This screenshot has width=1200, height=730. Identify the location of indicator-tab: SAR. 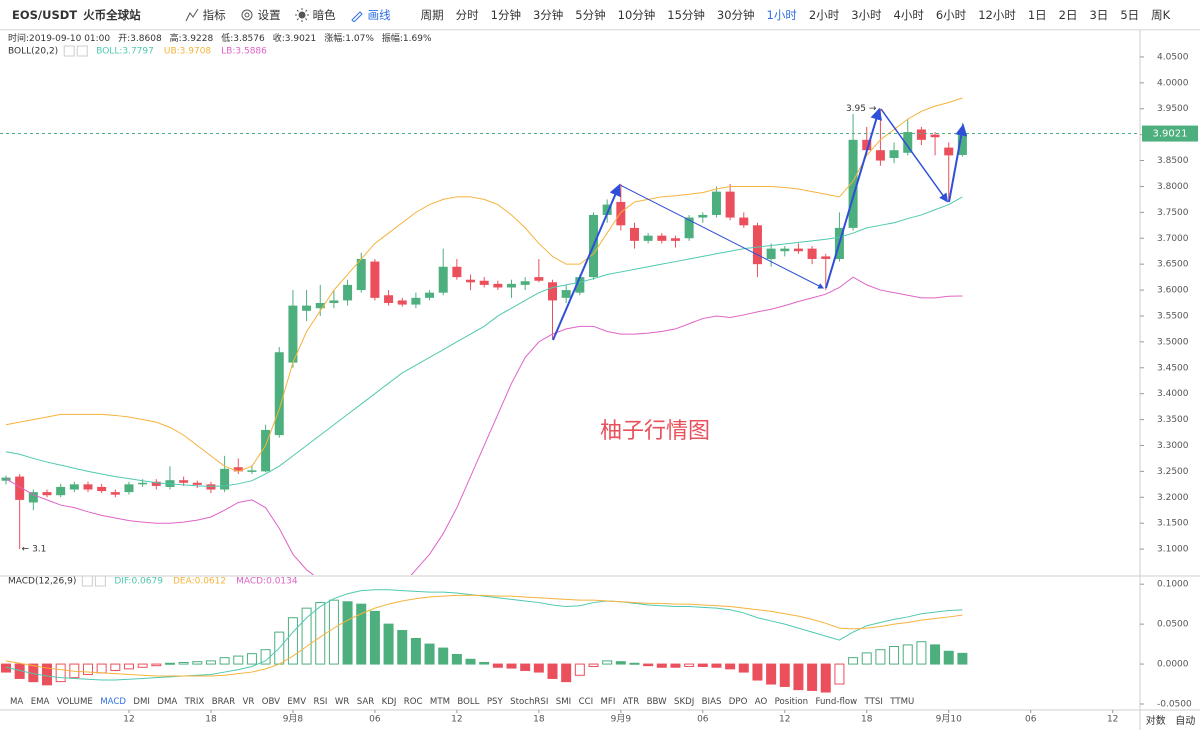
(365, 702).